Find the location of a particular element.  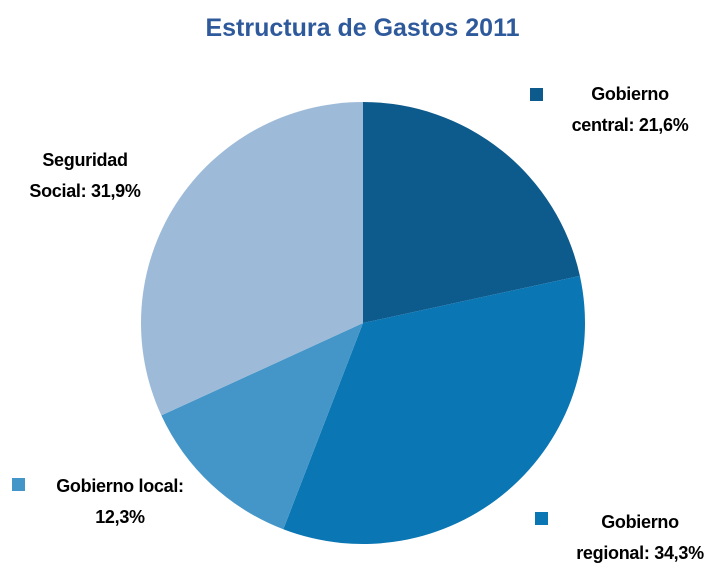

category-label: Gobierno local: is located at coordinates (120, 486).